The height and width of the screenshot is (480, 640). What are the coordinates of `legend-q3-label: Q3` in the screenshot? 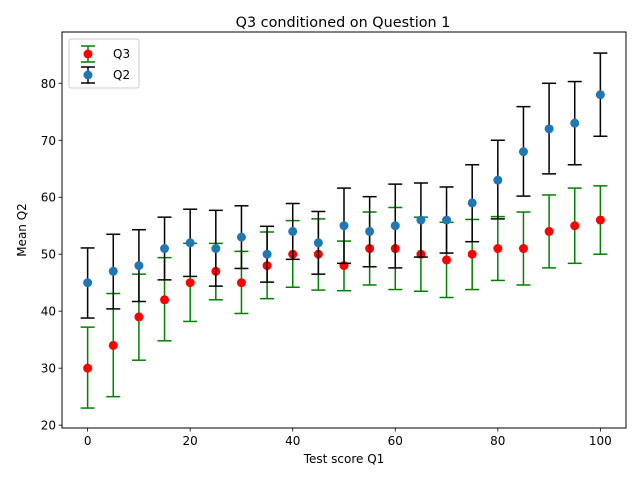 It's located at (121, 54).